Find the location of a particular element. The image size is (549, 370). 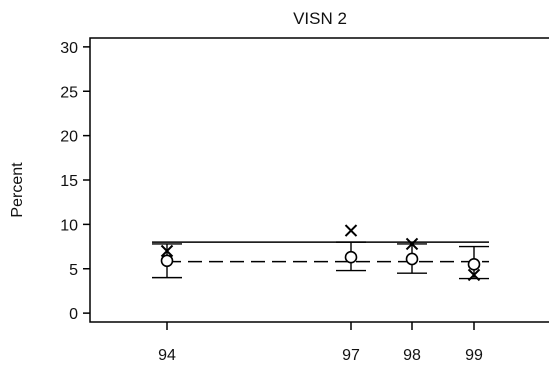

x-tick-label: 94 is located at coordinates (167, 355).